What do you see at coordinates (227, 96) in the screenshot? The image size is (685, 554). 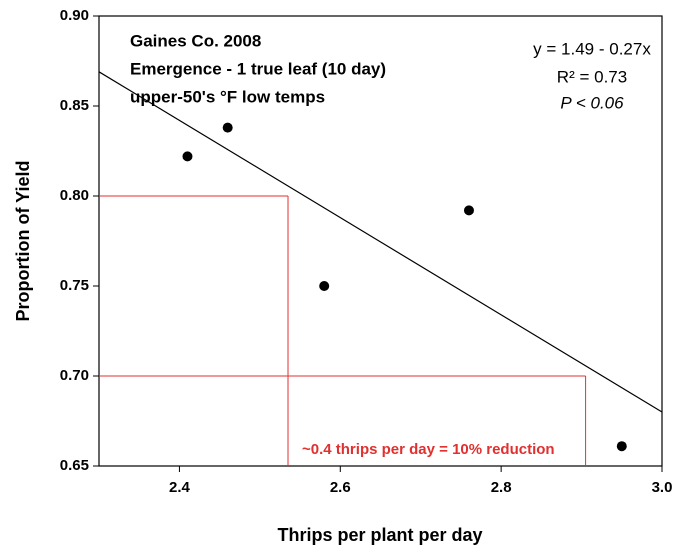 I see `annotation: upper-50's °F low temps` at bounding box center [227, 96].